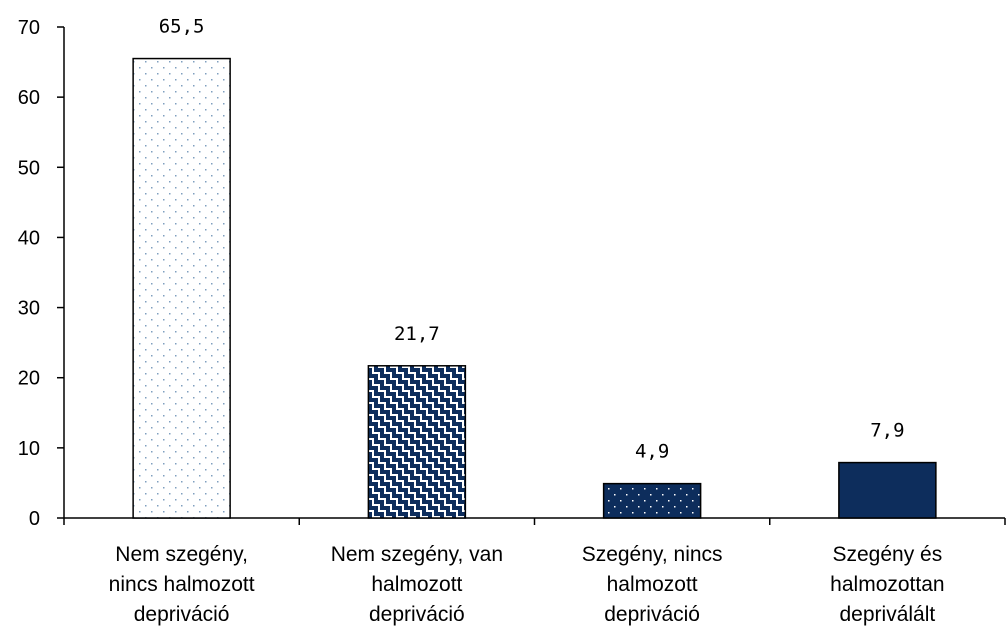 Image resolution: width=1007 pixels, height=639 pixels. Describe the element at coordinates (29, 449) in the screenshot. I see `y-tick-label: 10` at that location.